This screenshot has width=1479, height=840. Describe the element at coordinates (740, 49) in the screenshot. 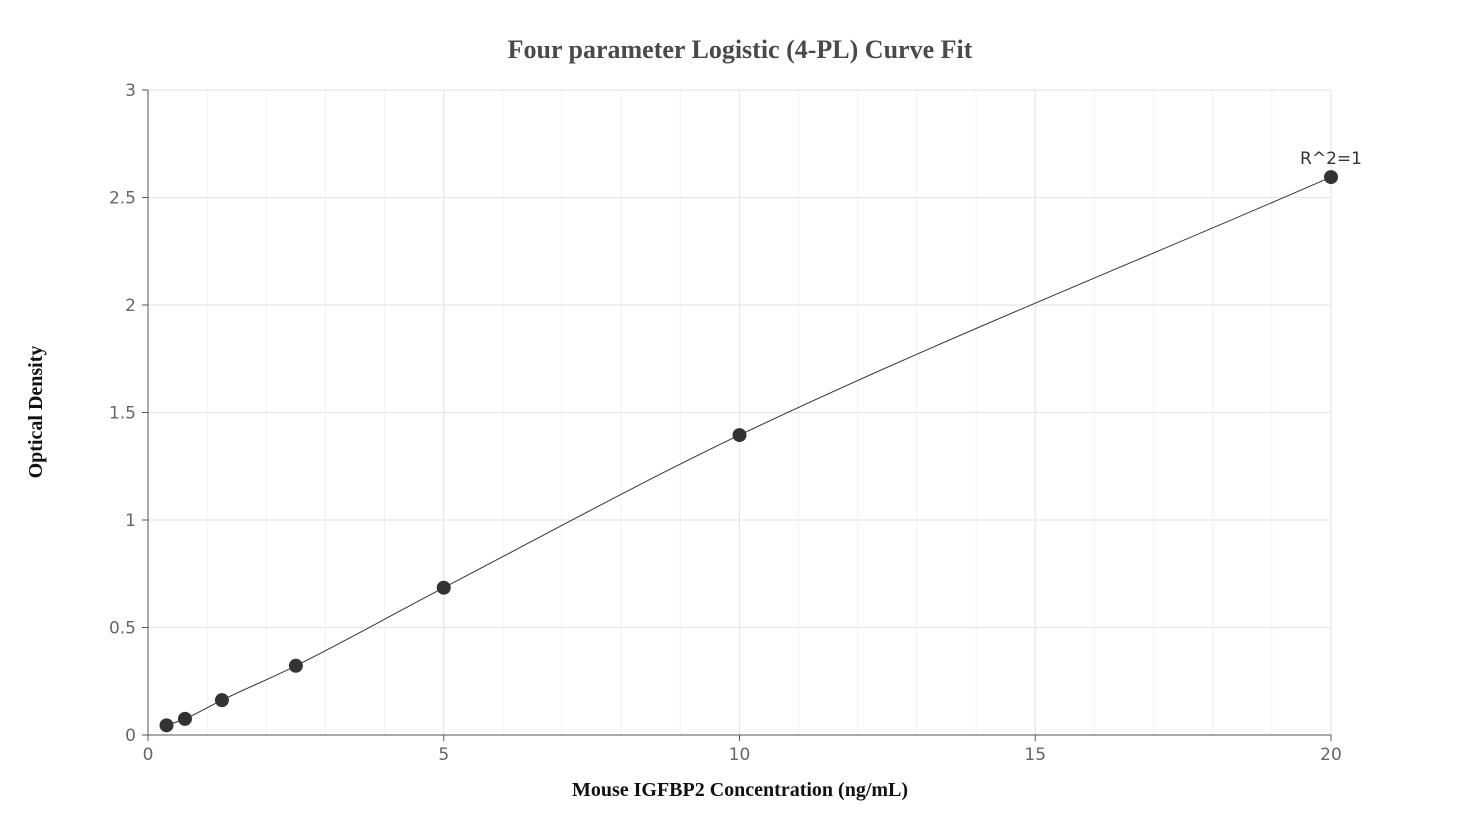

I see `chart-title: Four parameter Logistic (4-PL) Curve Fit` at that location.